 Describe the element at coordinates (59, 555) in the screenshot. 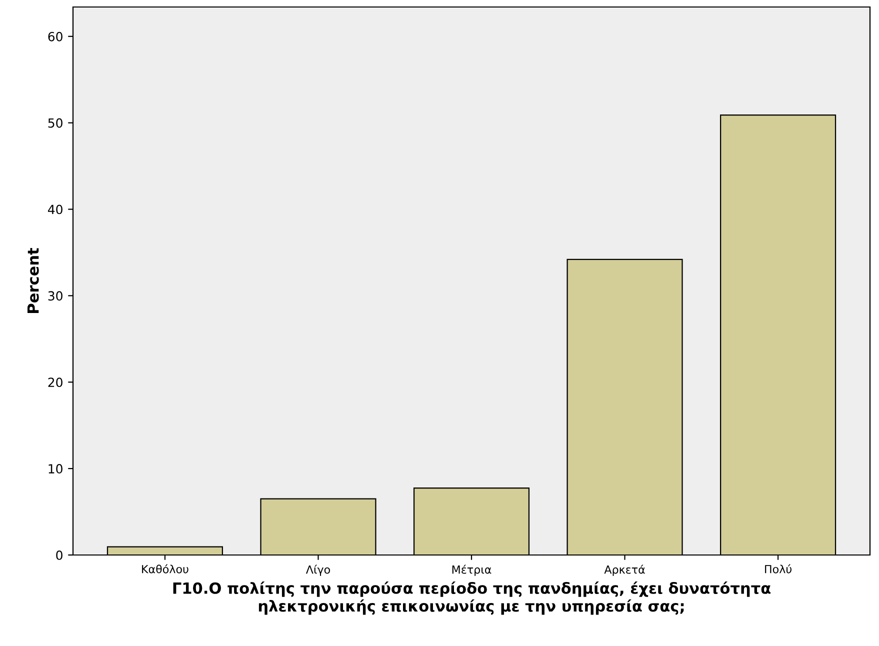

I see `y-tick-label: 0` at that location.